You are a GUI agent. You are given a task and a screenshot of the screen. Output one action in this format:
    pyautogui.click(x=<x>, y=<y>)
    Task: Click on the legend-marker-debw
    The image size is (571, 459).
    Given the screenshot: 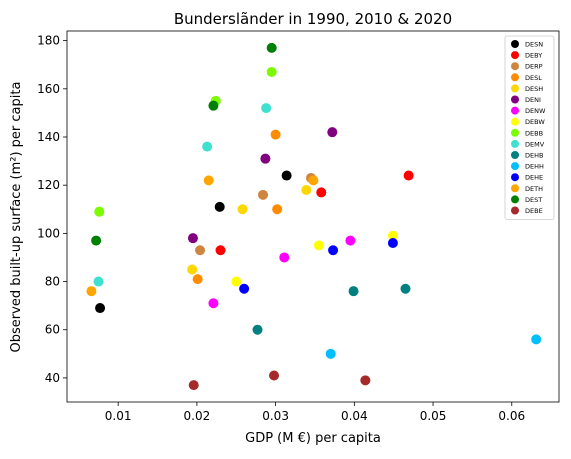 What is the action you would take?
    pyautogui.click(x=515, y=121)
    